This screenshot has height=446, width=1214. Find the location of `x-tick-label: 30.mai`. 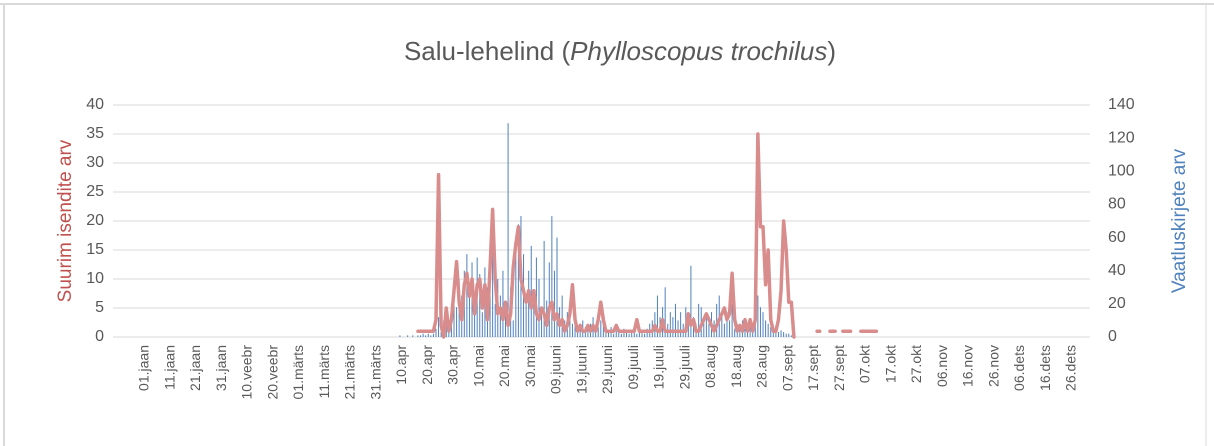

x-tick-label: 30.mai is located at coordinates (530, 366).